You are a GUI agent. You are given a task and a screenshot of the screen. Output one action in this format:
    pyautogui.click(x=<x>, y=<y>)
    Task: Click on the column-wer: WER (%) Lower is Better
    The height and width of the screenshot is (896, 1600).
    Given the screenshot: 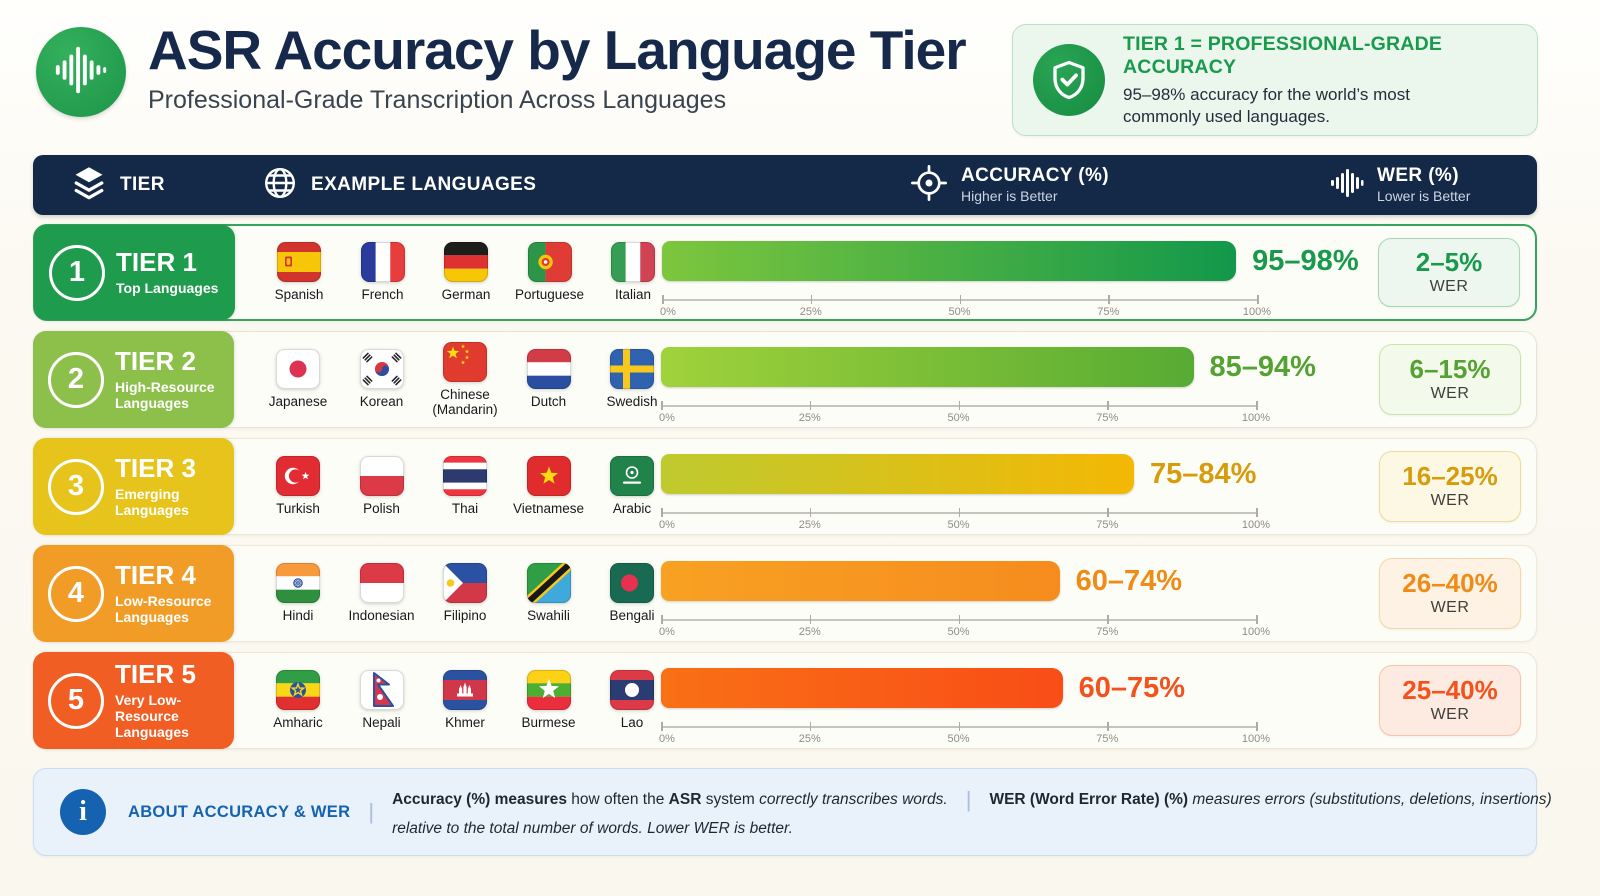 What is the action you would take?
    pyautogui.click(x=1400, y=185)
    